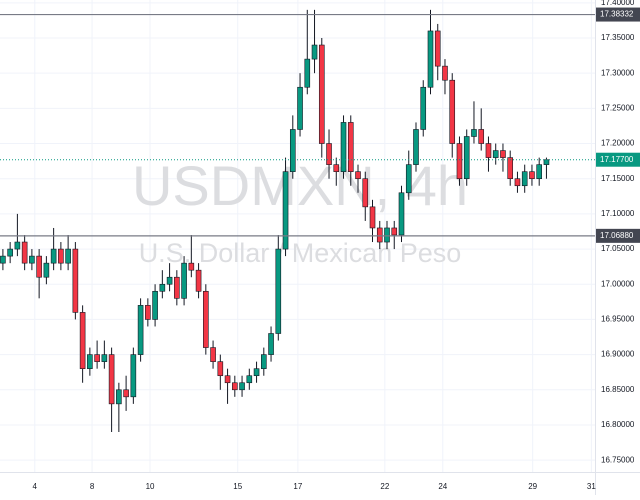  I want to click on x-tick-label: 4, so click(35, 486).